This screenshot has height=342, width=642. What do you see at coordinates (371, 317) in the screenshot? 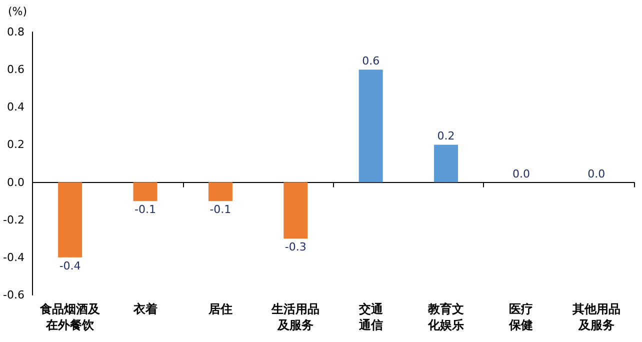
I see `x-tick-label: 交通通信` at bounding box center [371, 317].